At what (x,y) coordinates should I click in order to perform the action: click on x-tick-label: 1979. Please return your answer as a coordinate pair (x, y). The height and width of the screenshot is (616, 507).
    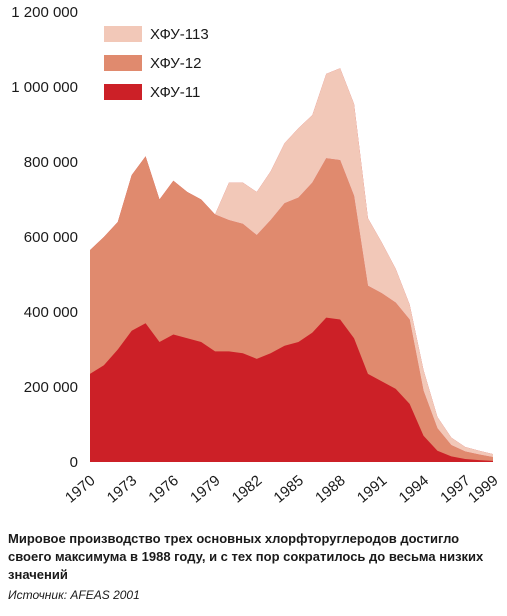
    Looking at the image, I should click on (205, 489).